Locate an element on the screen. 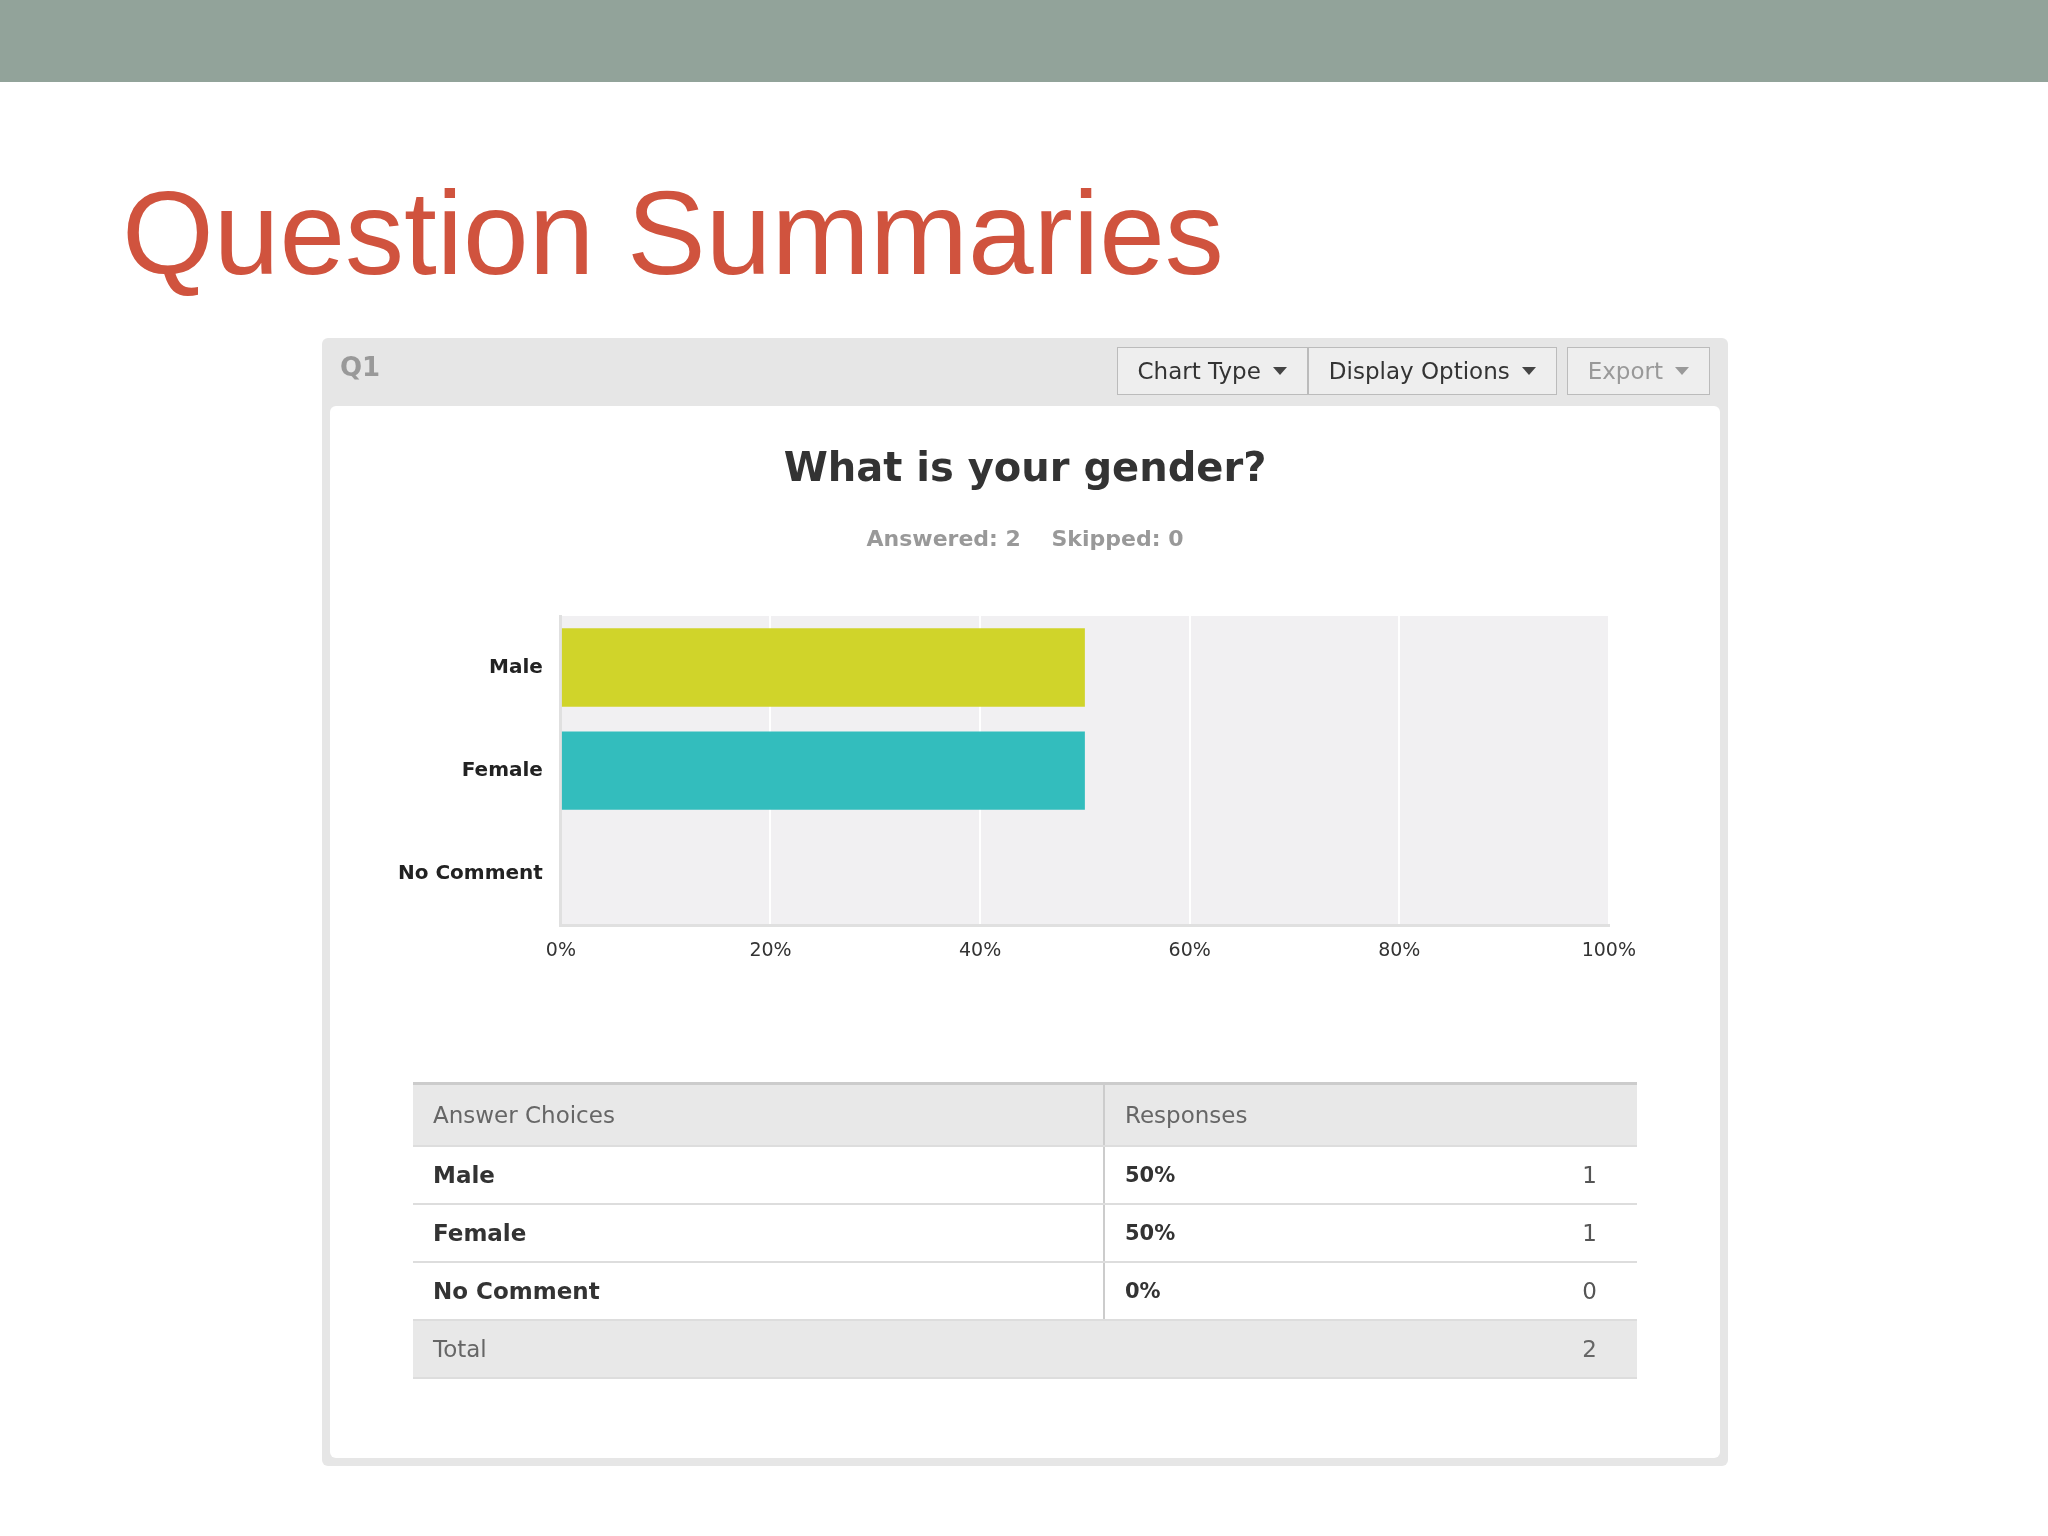 This screenshot has height=1536, width=2048. x-tick-label: 20% is located at coordinates (770, 948).